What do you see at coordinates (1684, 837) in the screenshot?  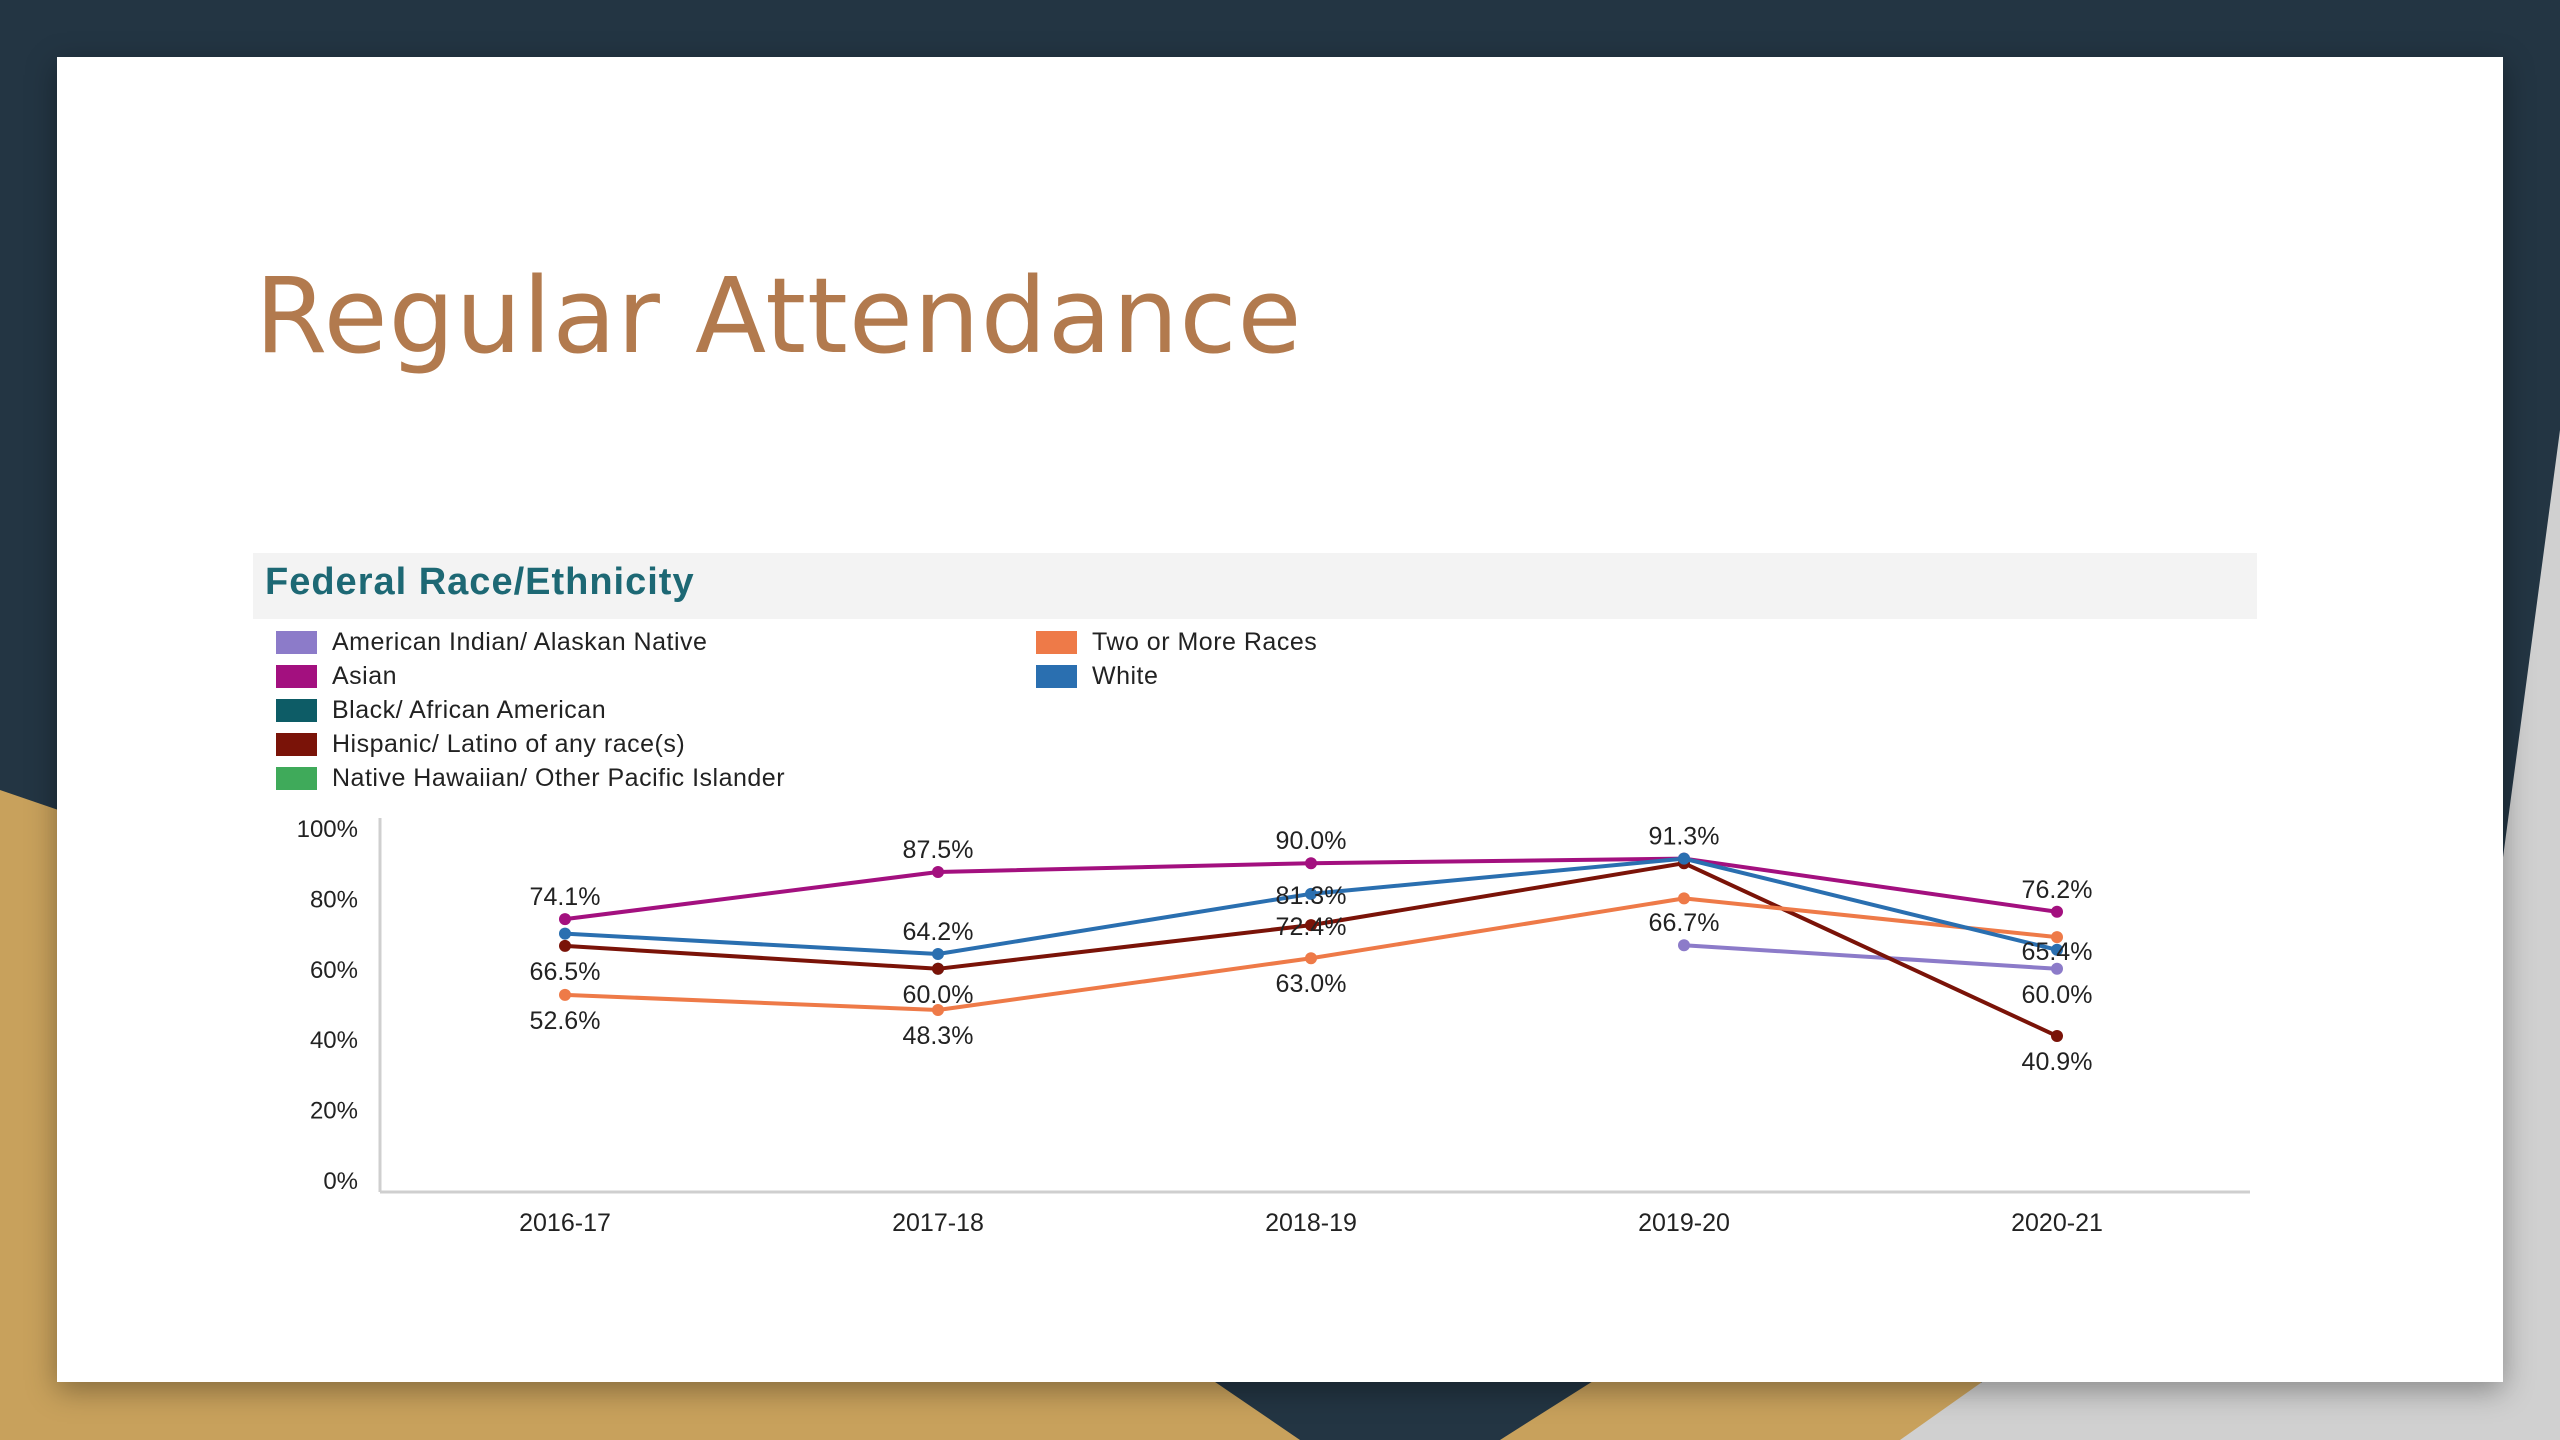 I see `data-label: 91.3%` at bounding box center [1684, 837].